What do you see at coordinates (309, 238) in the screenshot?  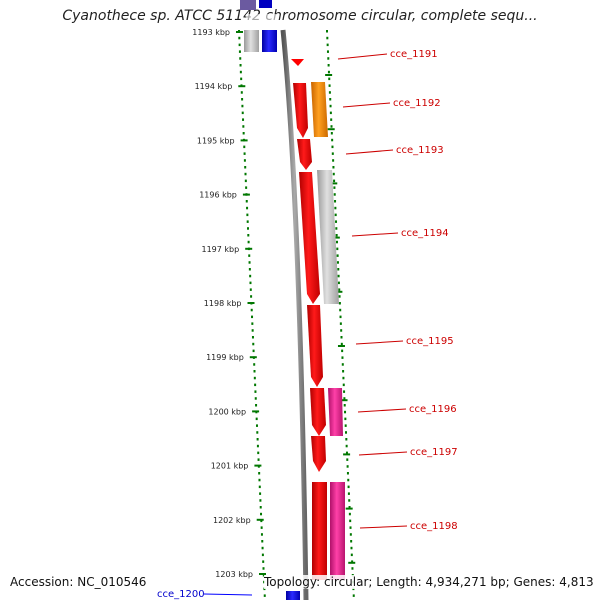 I see `gene-cce-1194-red` at bounding box center [309, 238].